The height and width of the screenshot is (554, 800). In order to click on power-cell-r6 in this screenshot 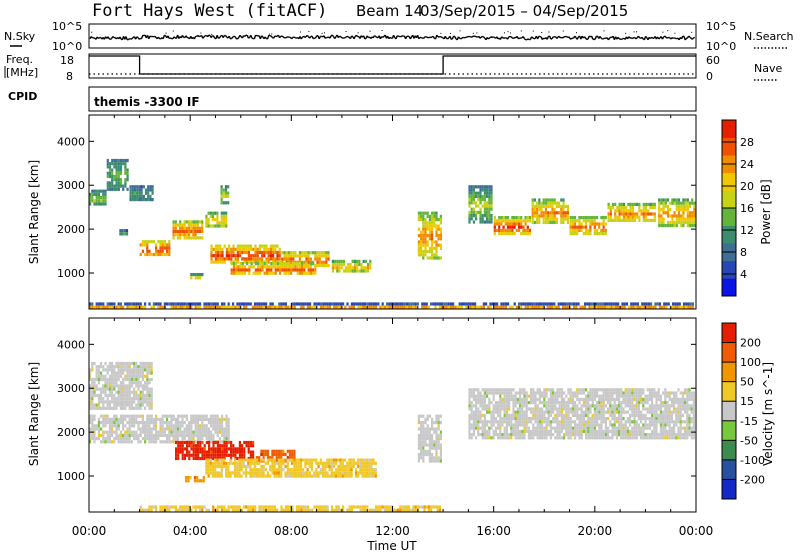, I will do `click(221, 216)`.